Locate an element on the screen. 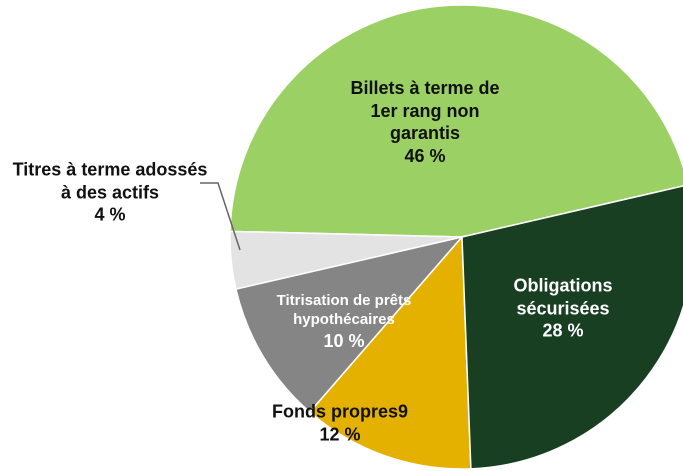  slice-label: Obligations sécurisées 28 % is located at coordinates (563, 308).